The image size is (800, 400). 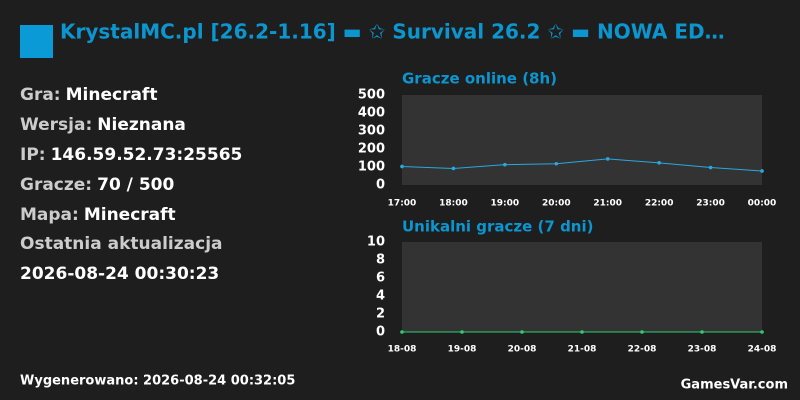 What do you see at coordinates (582, 350) in the screenshot?
I see `x-tick-label: 21-08` at bounding box center [582, 350].